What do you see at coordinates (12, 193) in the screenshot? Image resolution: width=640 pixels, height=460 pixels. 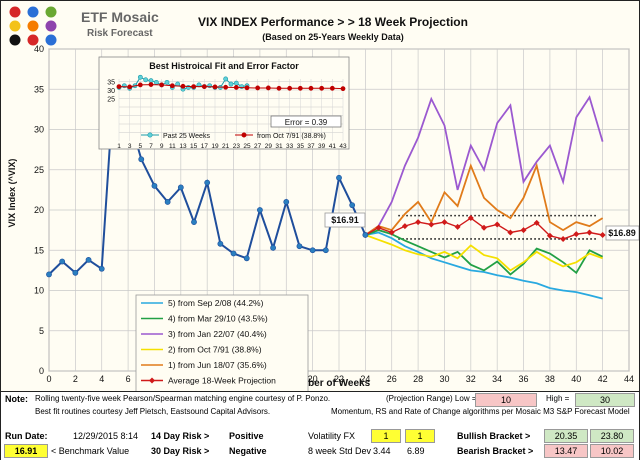 I see `y-axis-label: VIX Index (^VIX)` at bounding box center [12, 193].